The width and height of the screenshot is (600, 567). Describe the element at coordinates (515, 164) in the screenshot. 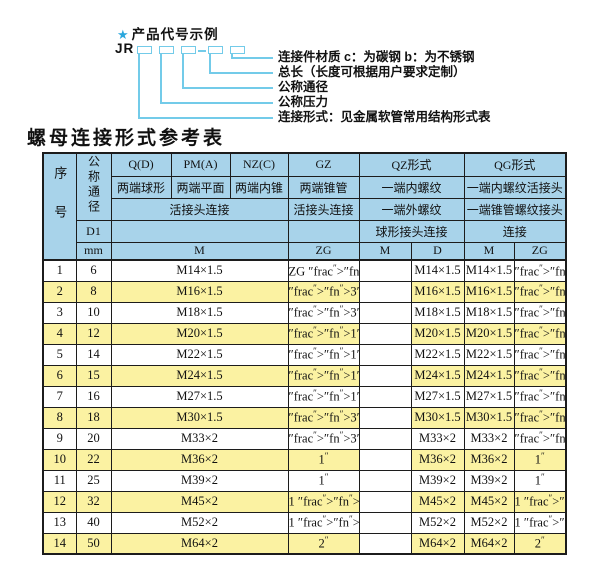

I see `header-qg: QG形式` at that location.